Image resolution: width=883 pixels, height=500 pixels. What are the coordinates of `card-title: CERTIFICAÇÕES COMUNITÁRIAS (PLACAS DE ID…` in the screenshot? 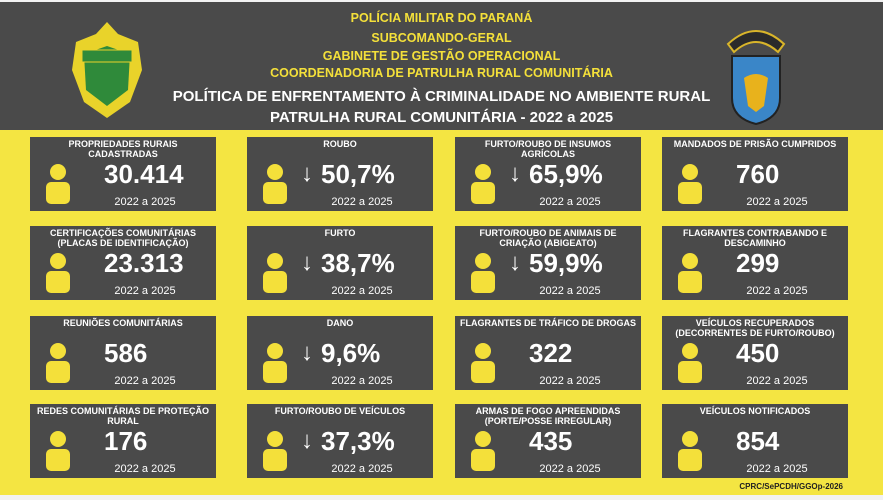 It's located at (123, 238).